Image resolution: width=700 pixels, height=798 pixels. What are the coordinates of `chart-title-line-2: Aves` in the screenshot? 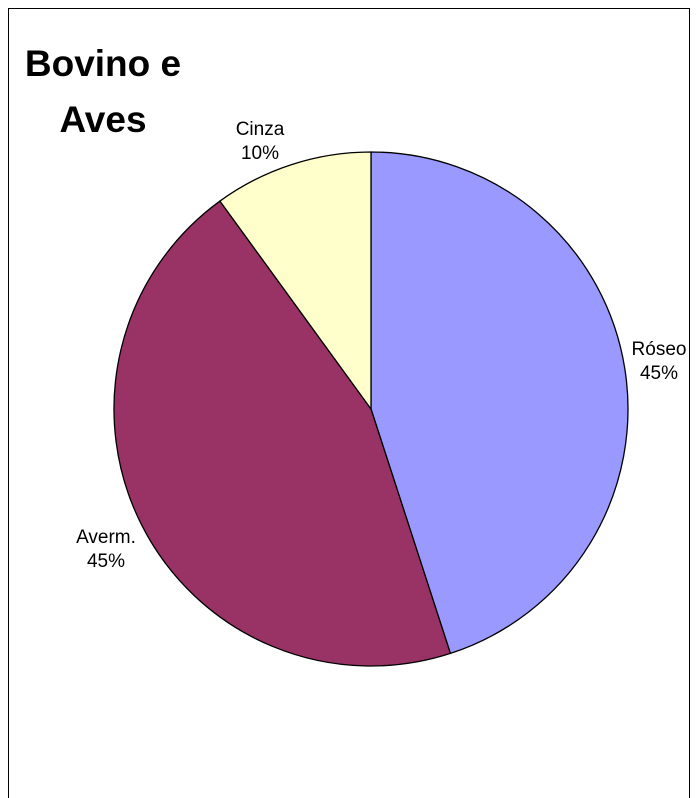 It's located at (103, 119).